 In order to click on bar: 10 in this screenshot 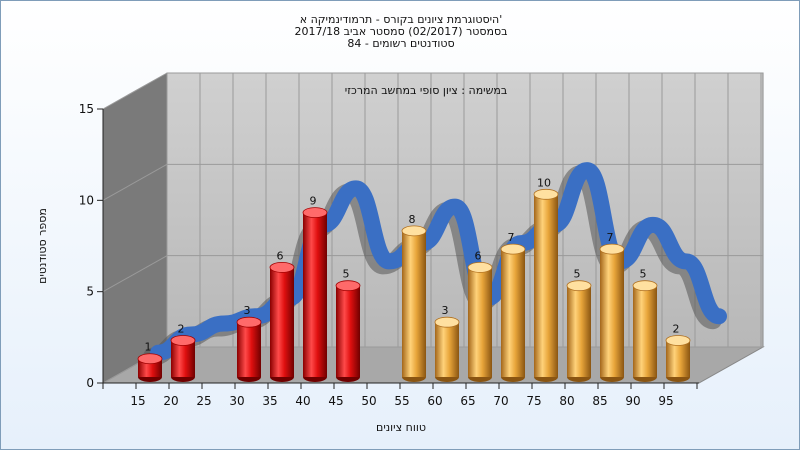, I will do `click(546, 279)`.